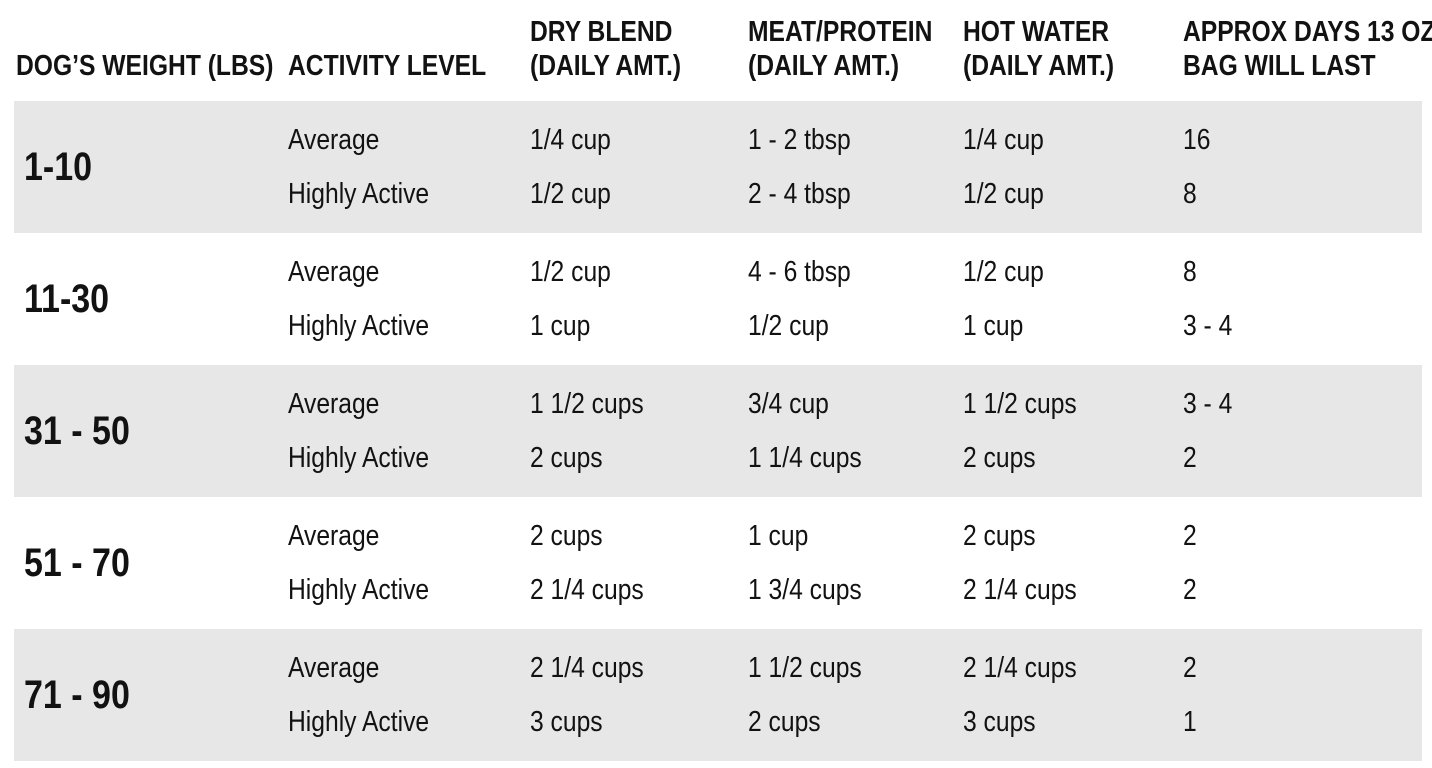 This screenshot has height=768, width=1432. What do you see at coordinates (1190, 721) in the screenshot?
I see `days-cell: 1` at bounding box center [1190, 721].